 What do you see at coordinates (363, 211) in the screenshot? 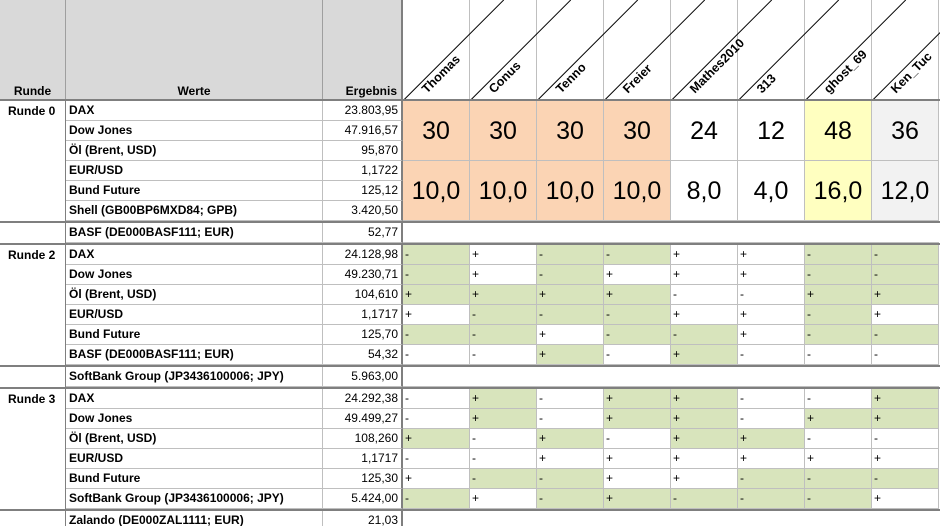
I see `row-value: 3.420,50` at bounding box center [363, 211].